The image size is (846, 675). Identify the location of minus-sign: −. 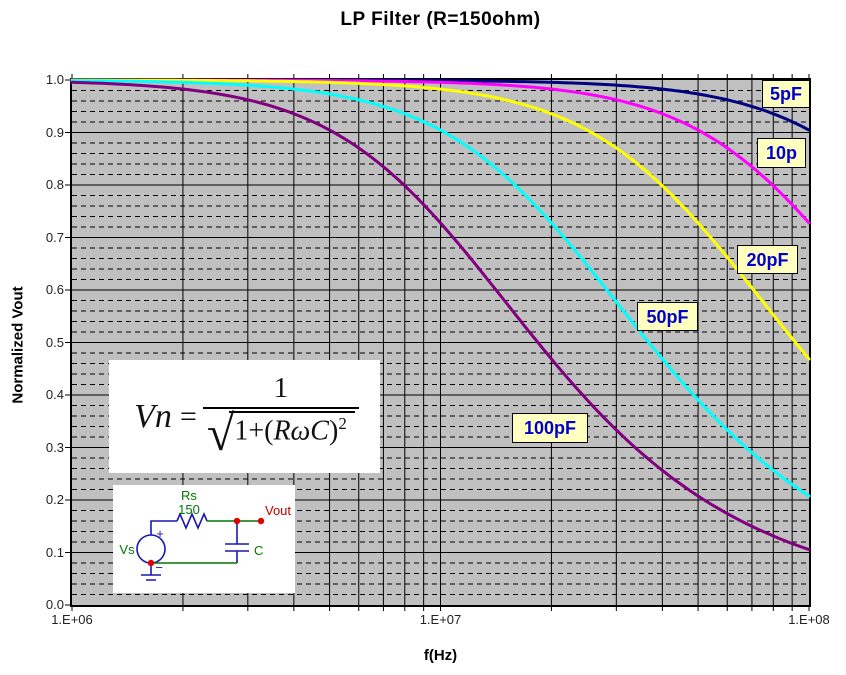
(159, 567).